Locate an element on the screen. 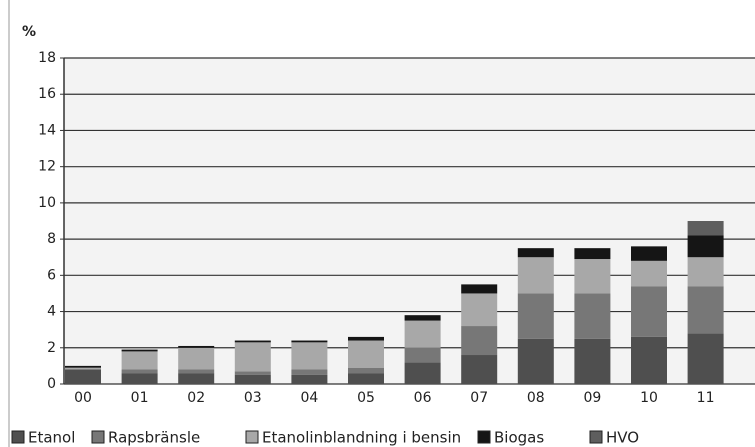 The width and height of the screenshot is (755, 447). y-tick-label: 14 is located at coordinates (47, 130).